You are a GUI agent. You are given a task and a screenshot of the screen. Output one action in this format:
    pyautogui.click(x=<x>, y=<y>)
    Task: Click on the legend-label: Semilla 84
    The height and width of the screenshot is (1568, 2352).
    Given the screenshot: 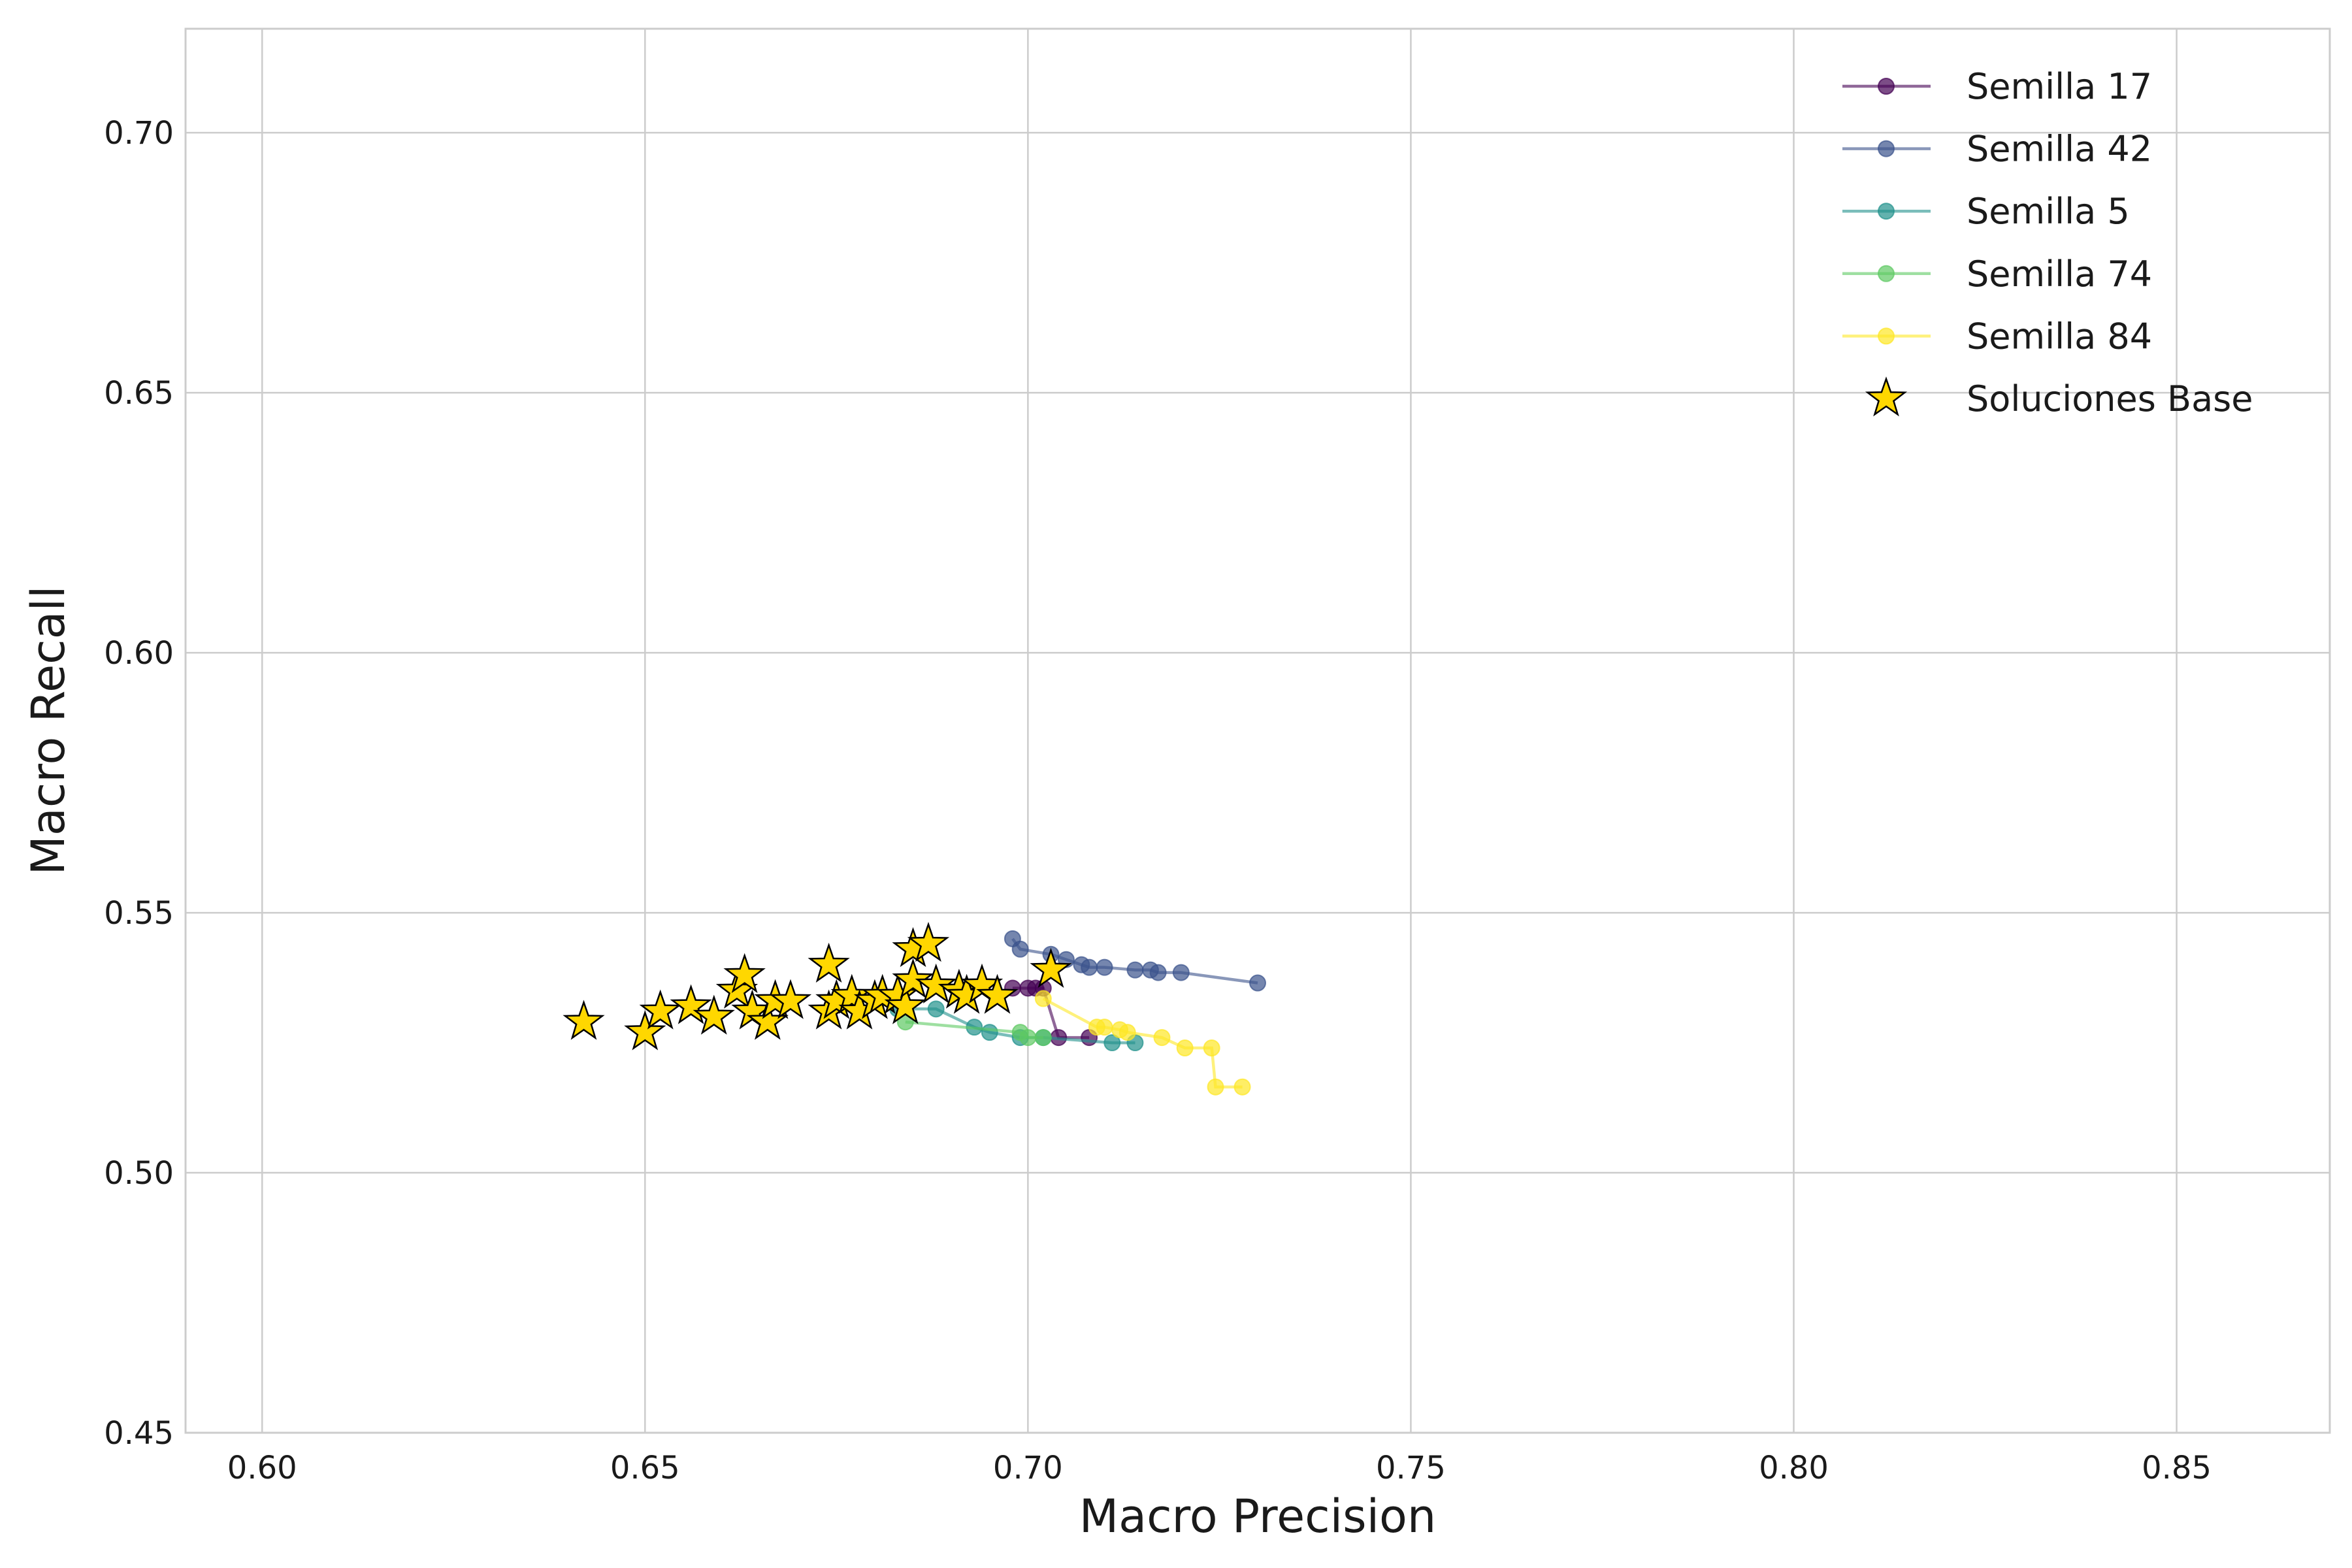 What is the action you would take?
    pyautogui.click(x=2059, y=336)
    